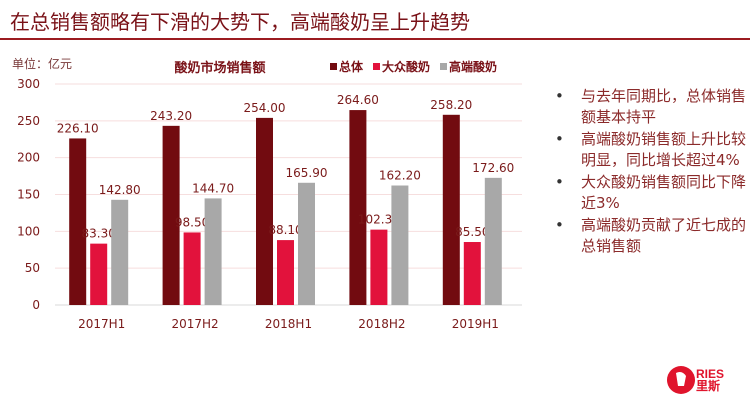  Describe the element at coordinates (194, 324) in the screenshot. I see `x-tick-label: 2017H2` at that location.